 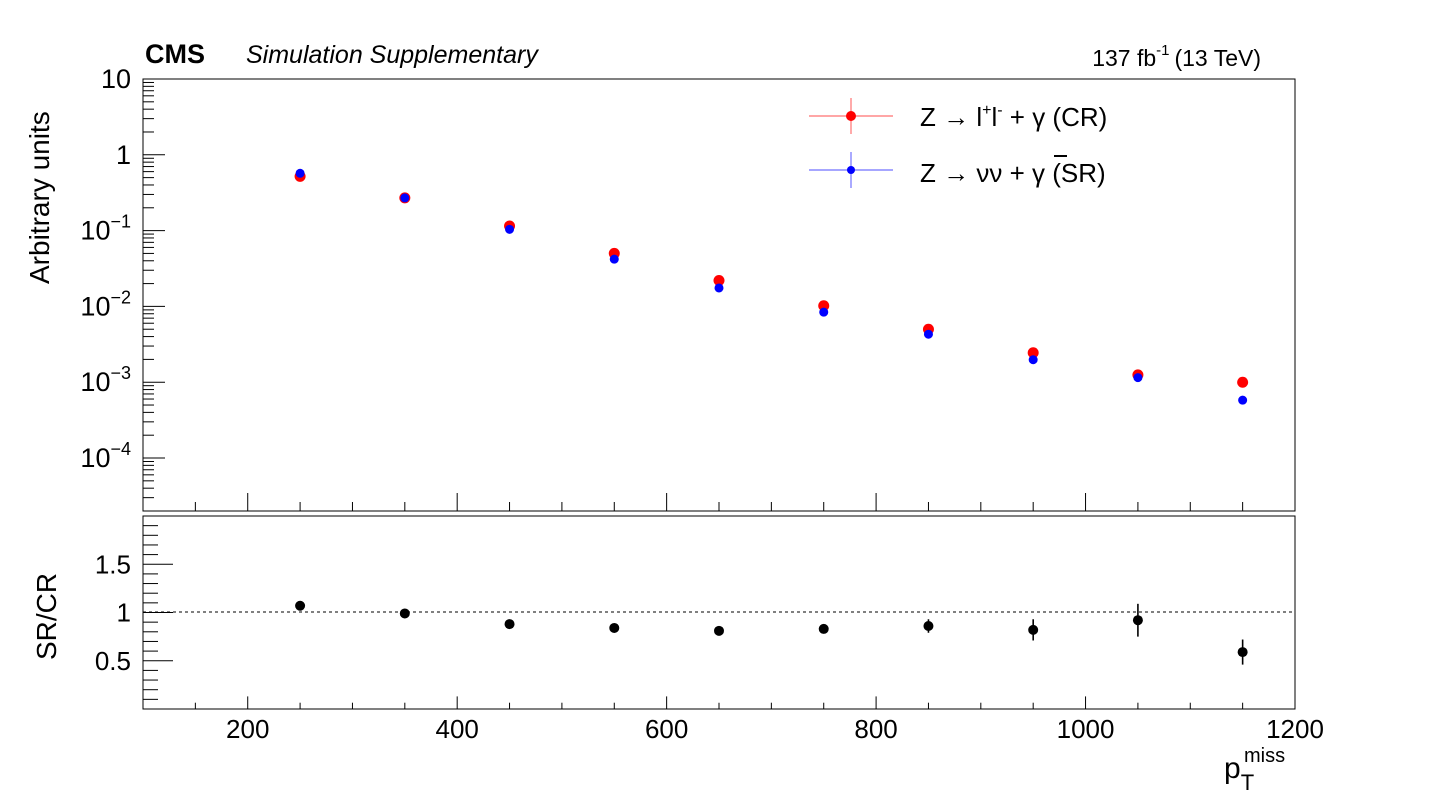 I want to click on lumi-value: 137 fb, so click(x=1124, y=58).